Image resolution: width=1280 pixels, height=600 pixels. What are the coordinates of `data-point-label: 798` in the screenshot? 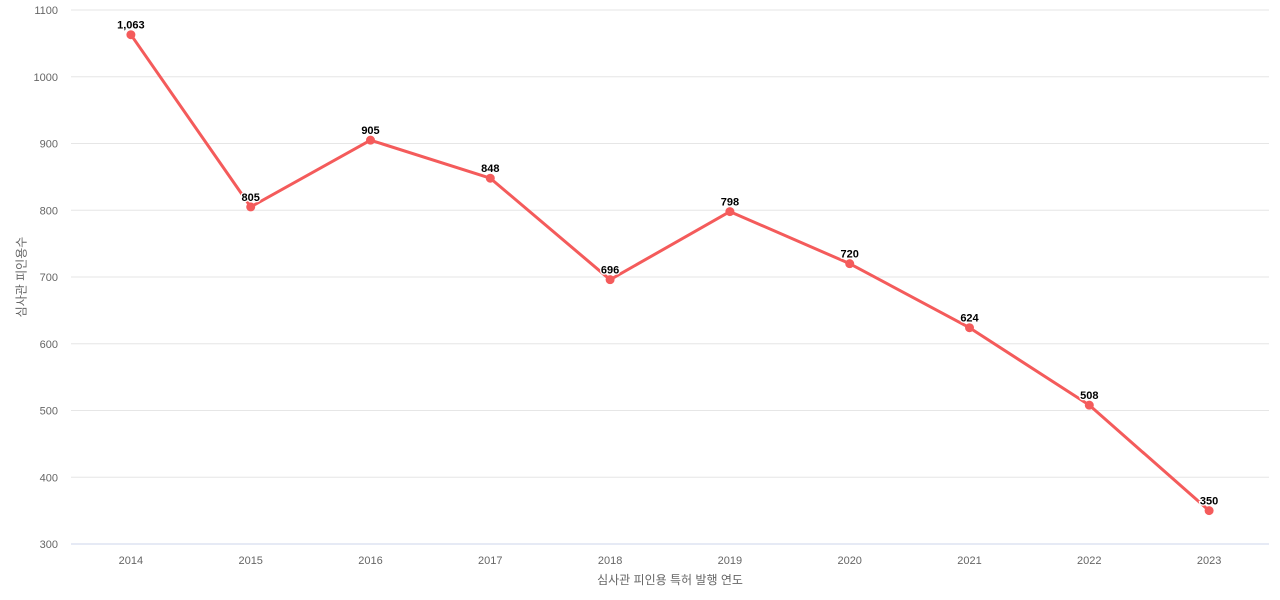 It's located at (730, 203).